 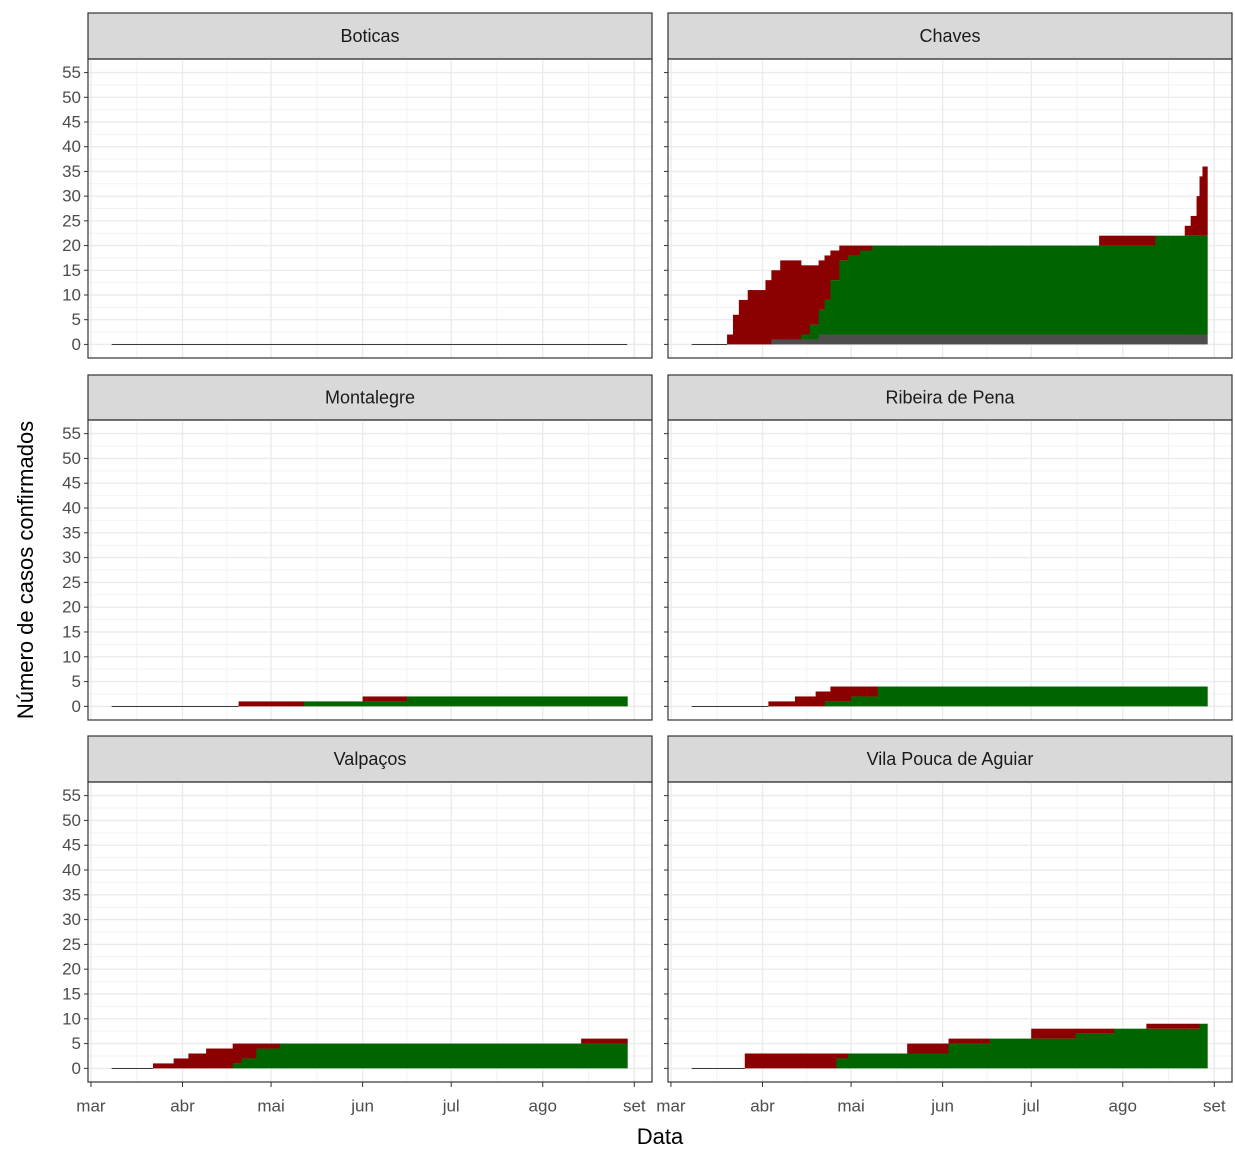 What do you see at coordinates (543, 1105) in the screenshot?
I see `x-tick-label: ago` at bounding box center [543, 1105].